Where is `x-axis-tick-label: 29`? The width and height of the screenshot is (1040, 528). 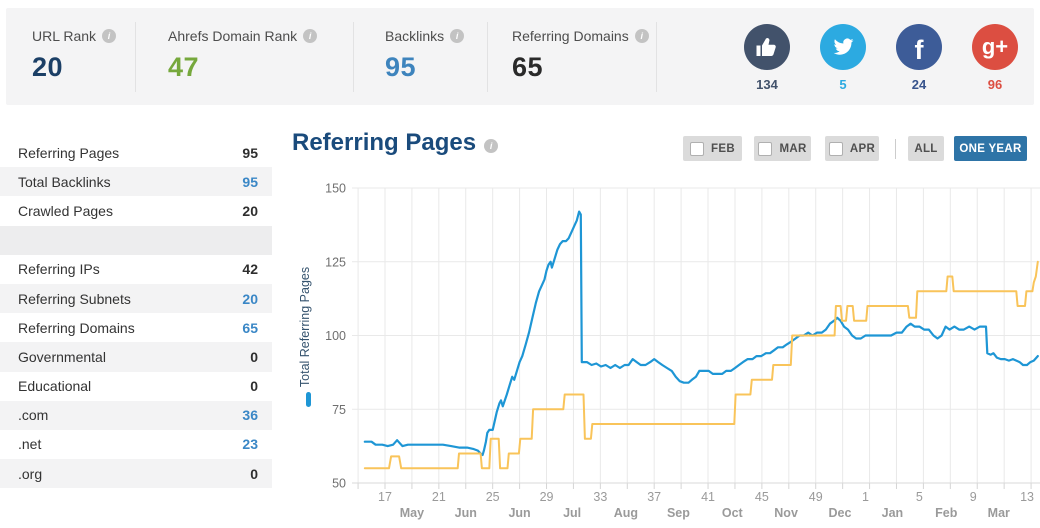 x-axis-tick-label: 29 is located at coordinates (547, 497).